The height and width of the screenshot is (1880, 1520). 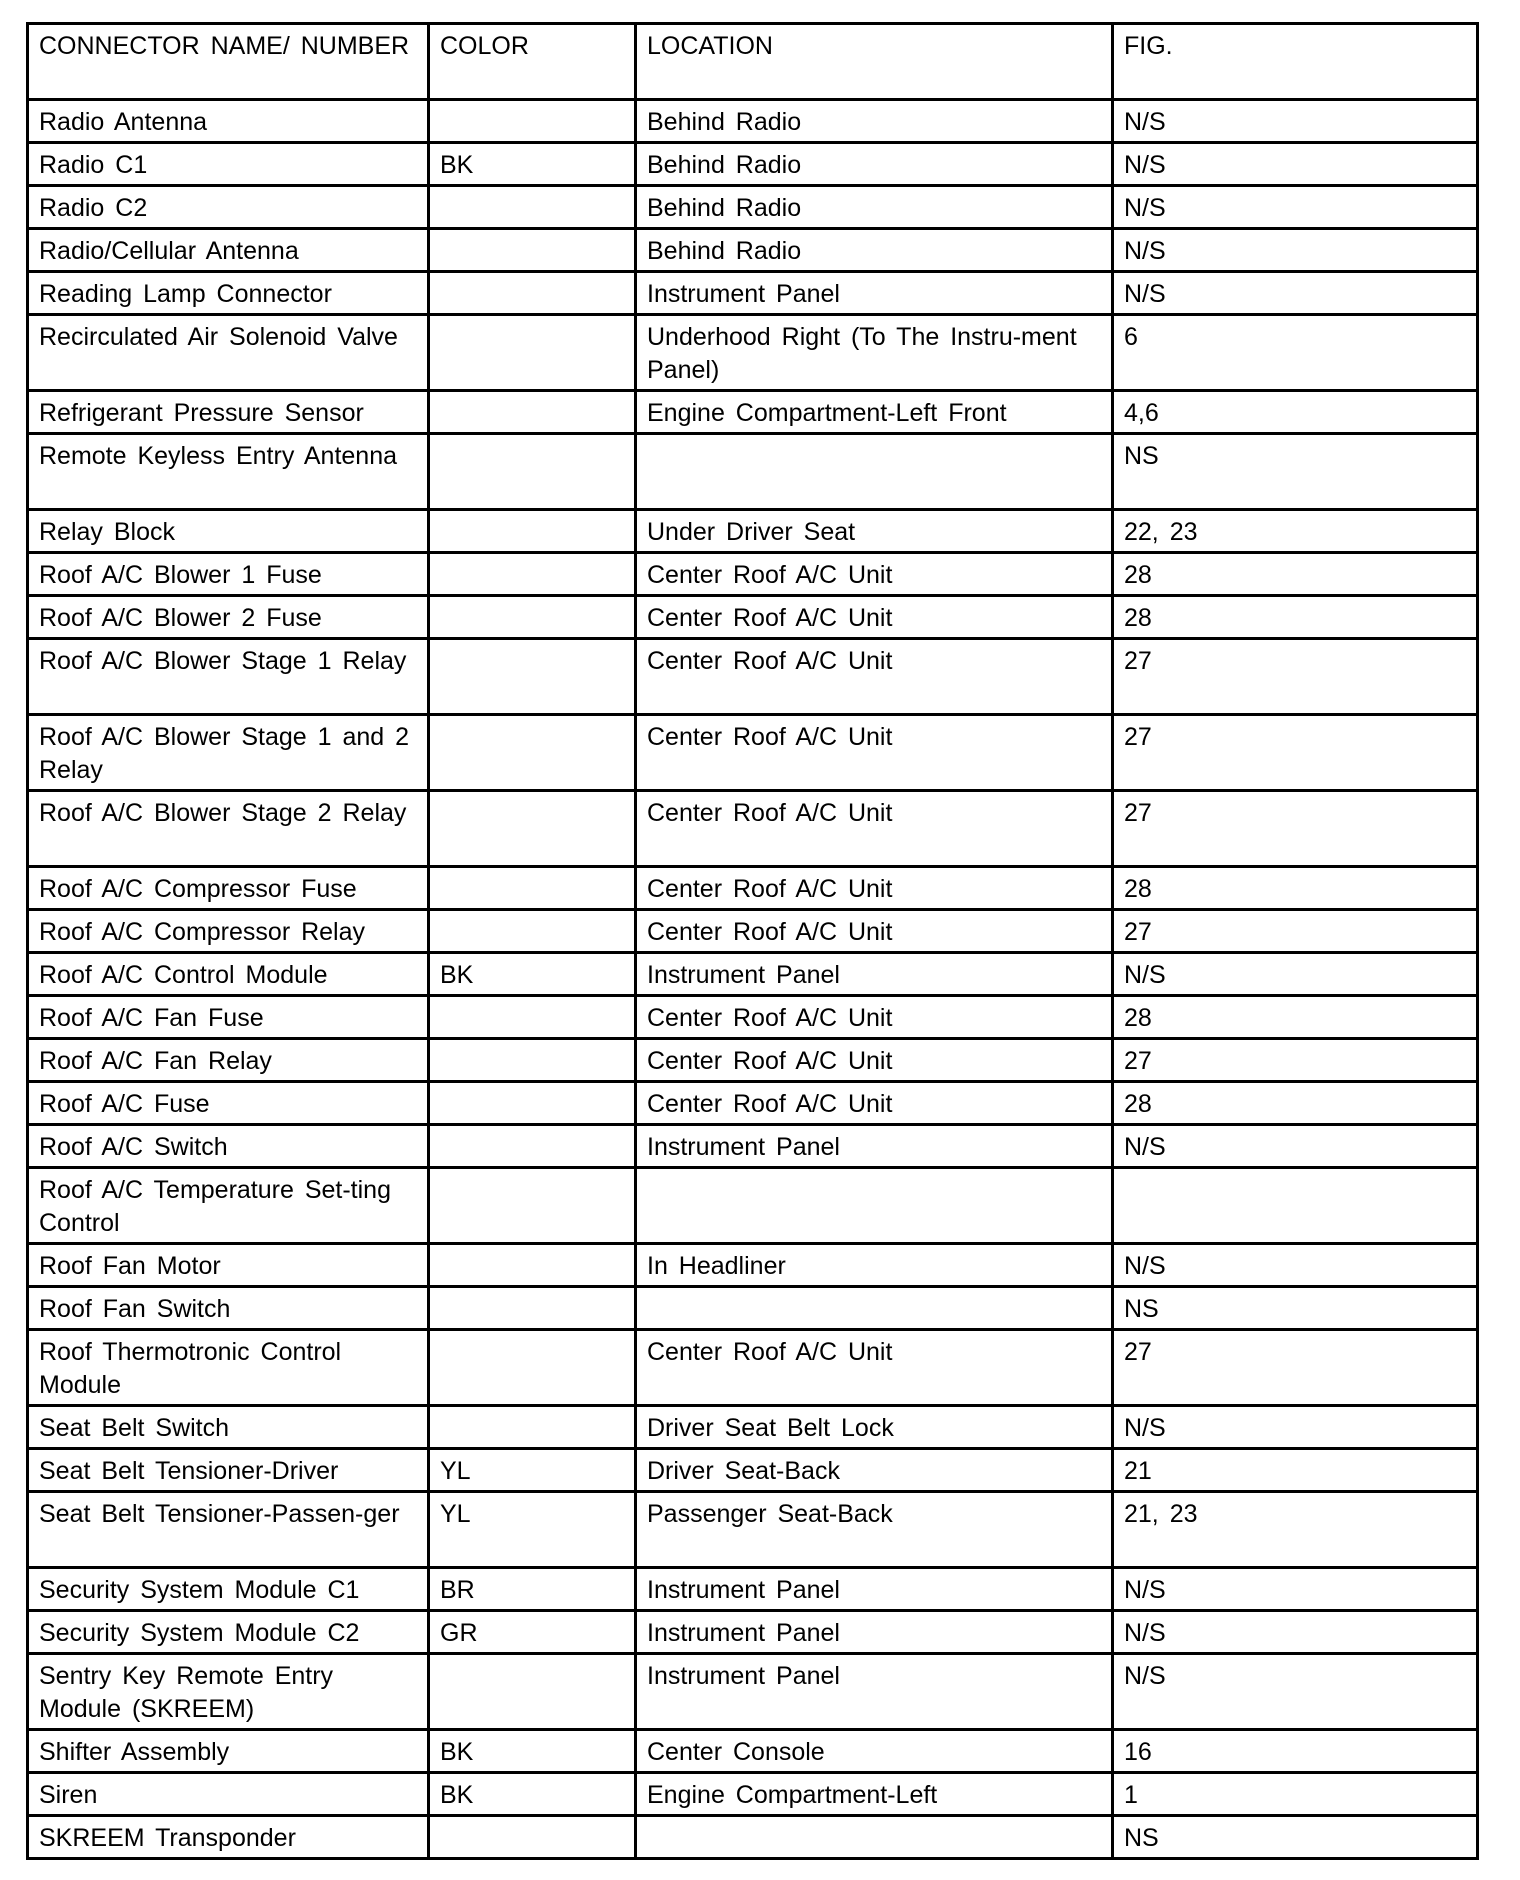 I want to click on connector-name-cell: Recirculated Air Solenoid Valve, so click(x=228, y=352).